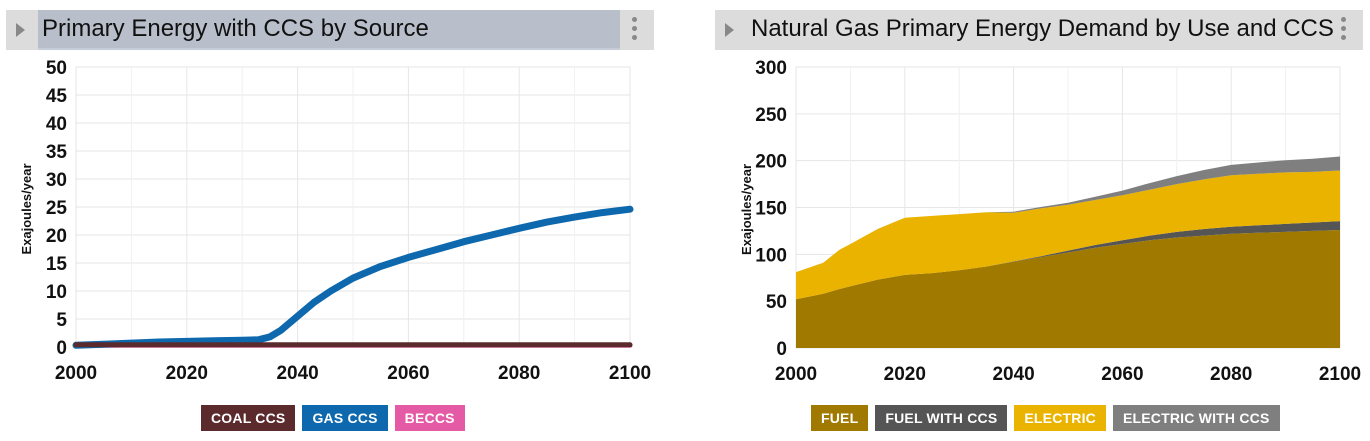  I want to click on legend-item-electric: ELECTRIC, so click(1060, 418).